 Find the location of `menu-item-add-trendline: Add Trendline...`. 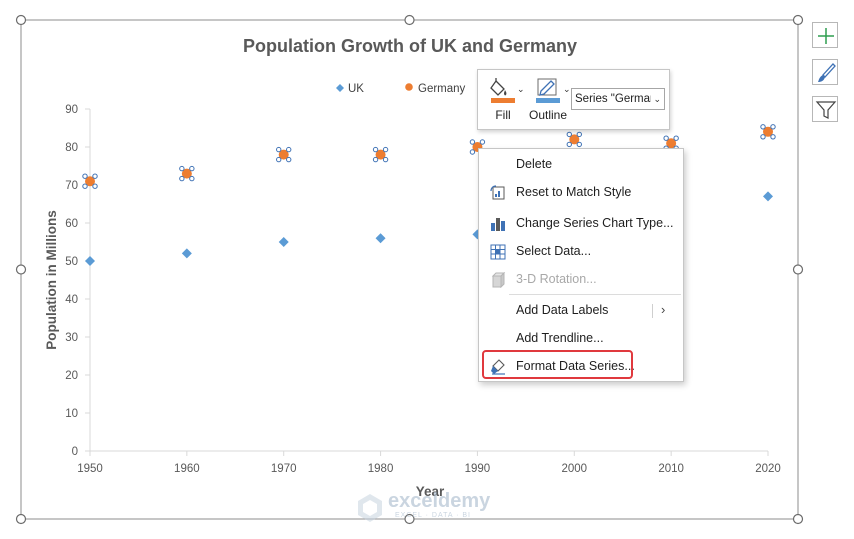

menu-item-add-trendline: Add Trendline... is located at coordinates (581, 339).